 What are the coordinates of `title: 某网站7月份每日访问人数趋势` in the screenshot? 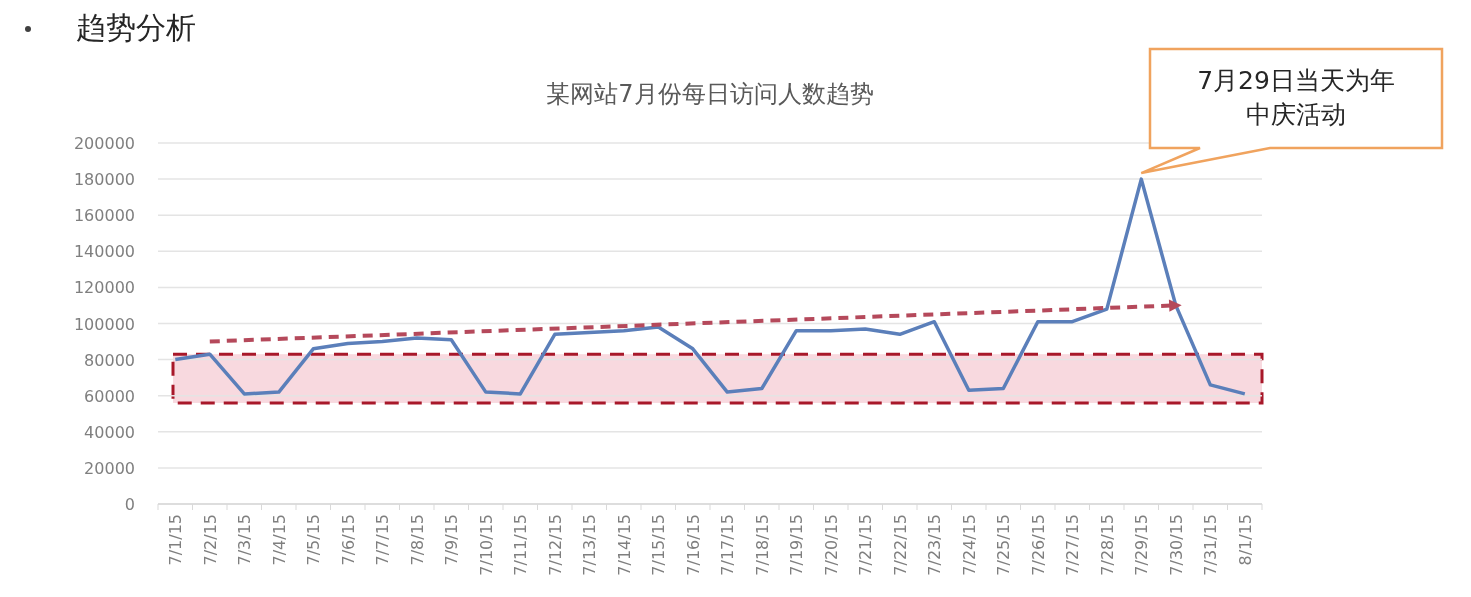 It's located at (710, 94).